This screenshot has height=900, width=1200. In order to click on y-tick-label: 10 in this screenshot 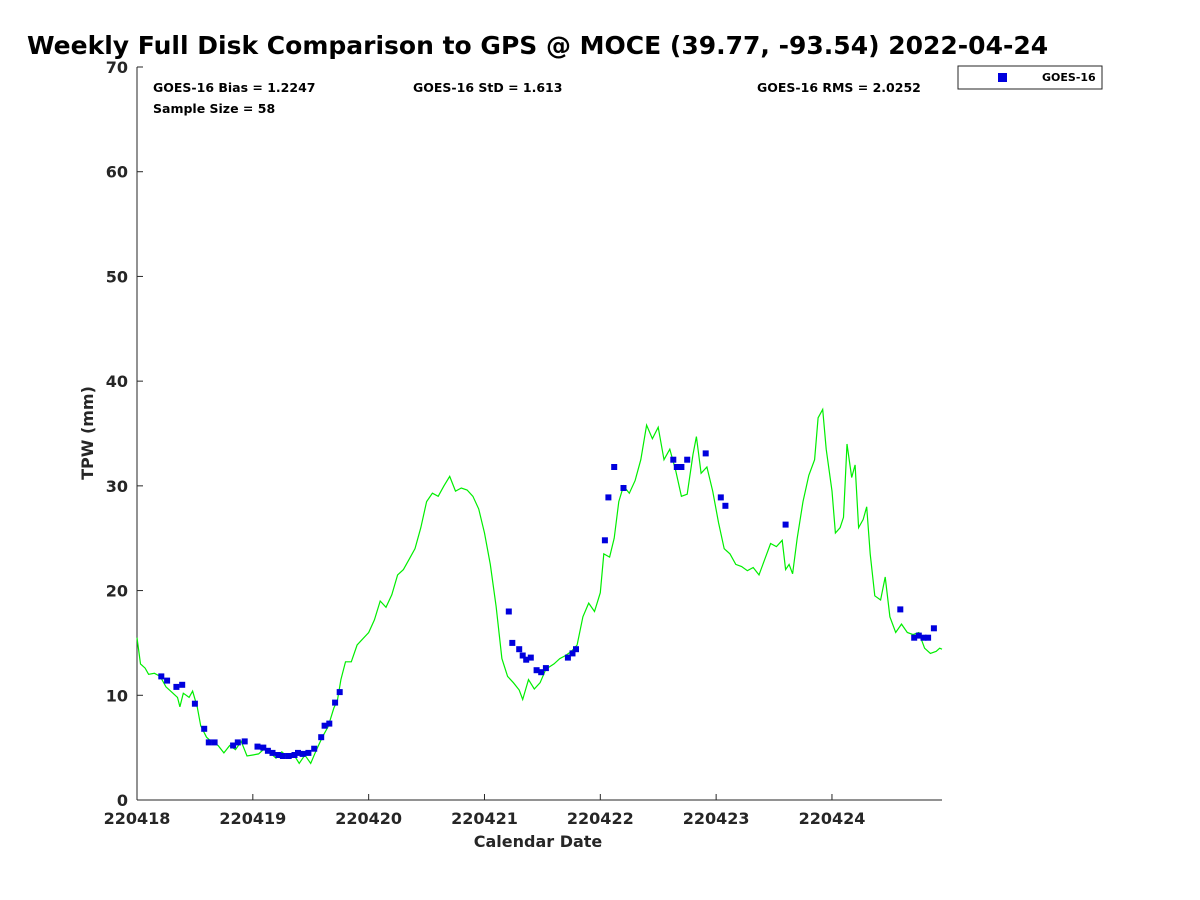, I will do `click(117, 695)`.